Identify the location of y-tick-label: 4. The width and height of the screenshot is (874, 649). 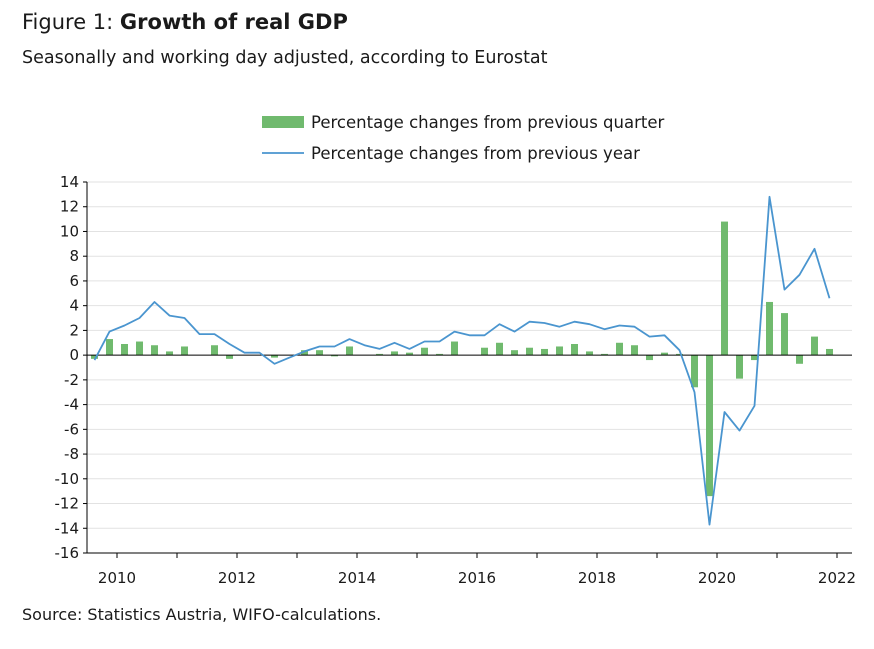
(74, 306).